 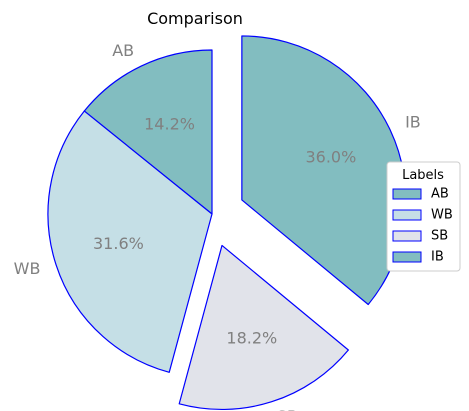 I want to click on percentage-label-wb: 31.6%, so click(x=118, y=243).